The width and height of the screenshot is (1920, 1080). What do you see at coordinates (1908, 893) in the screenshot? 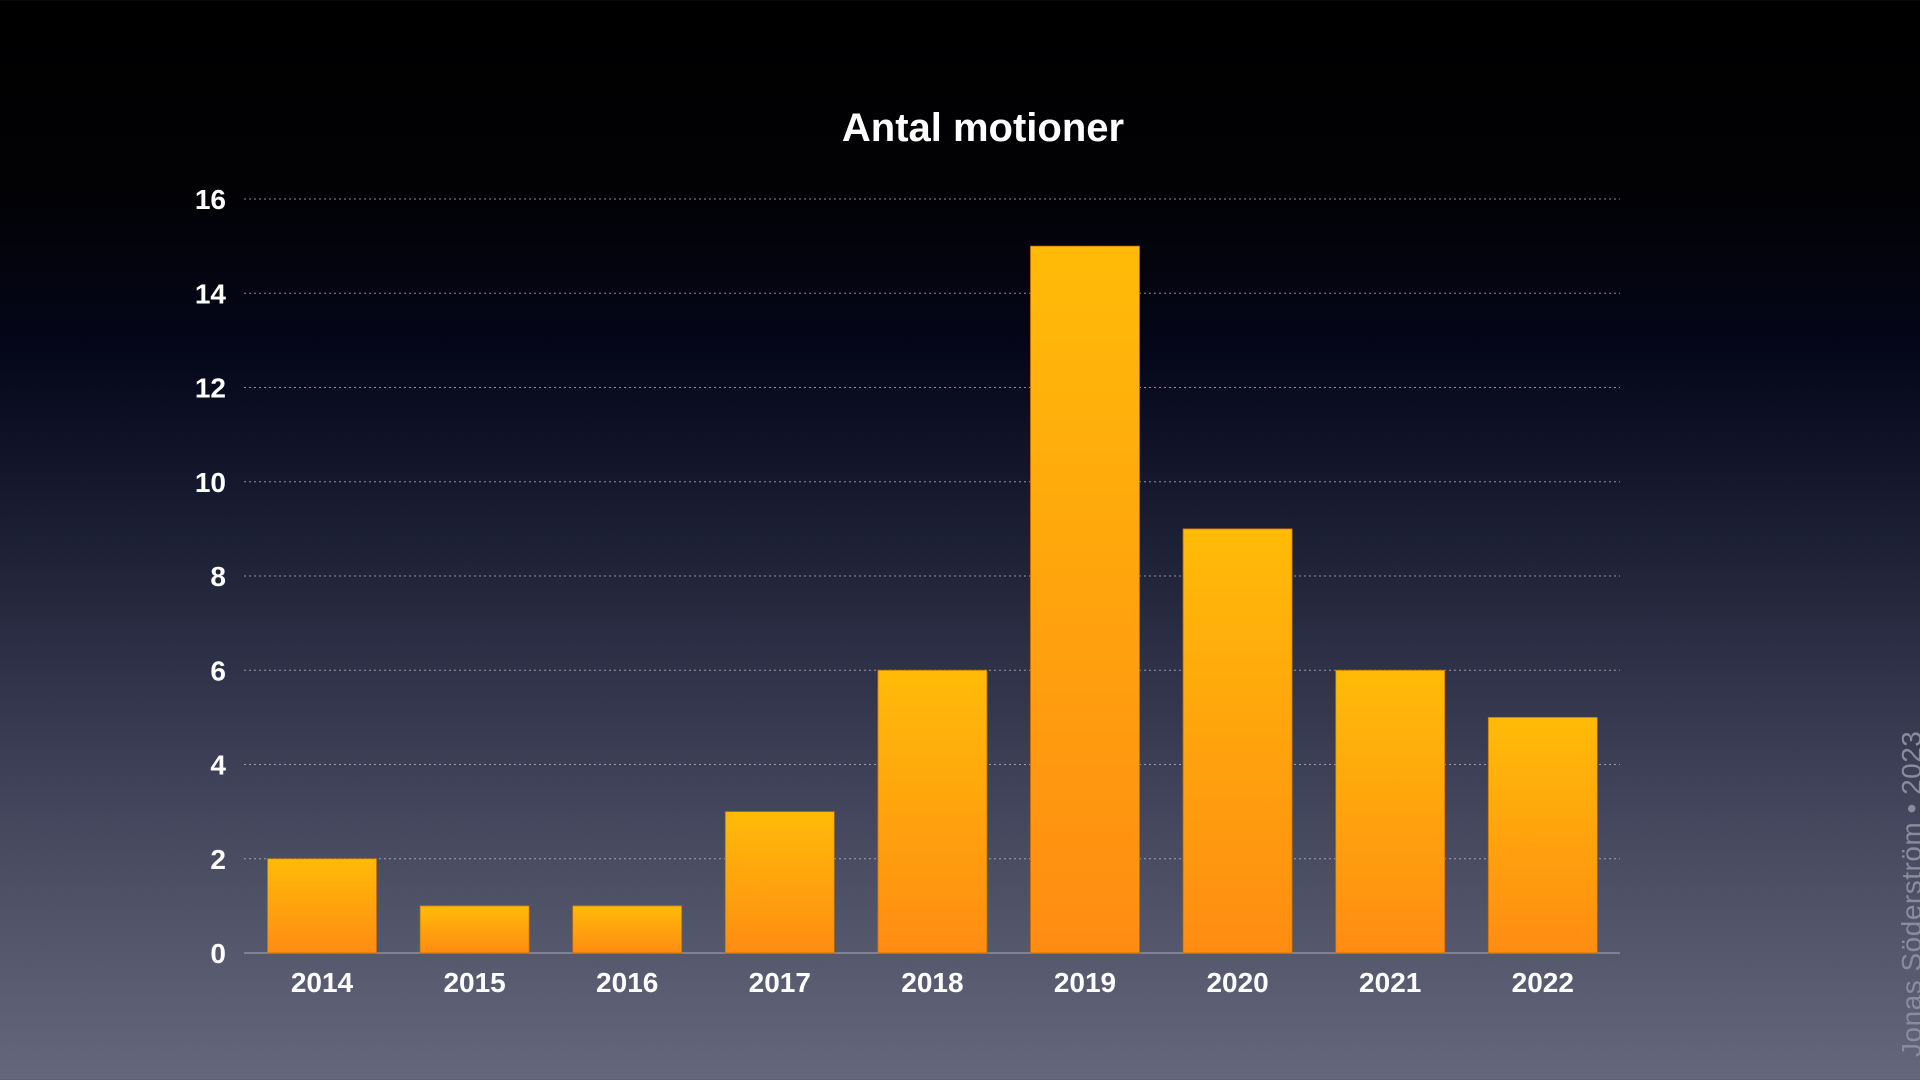
I see `author-credit: Jonas Söderström • 2023` at bounding box center [1908, 893].